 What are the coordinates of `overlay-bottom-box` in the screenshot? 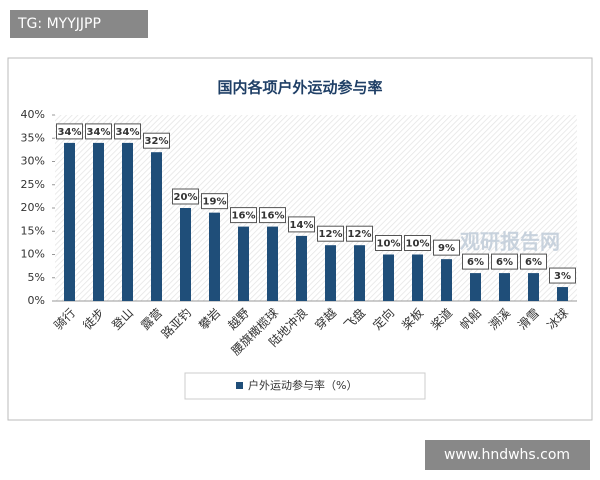 It's located at (507, 455).